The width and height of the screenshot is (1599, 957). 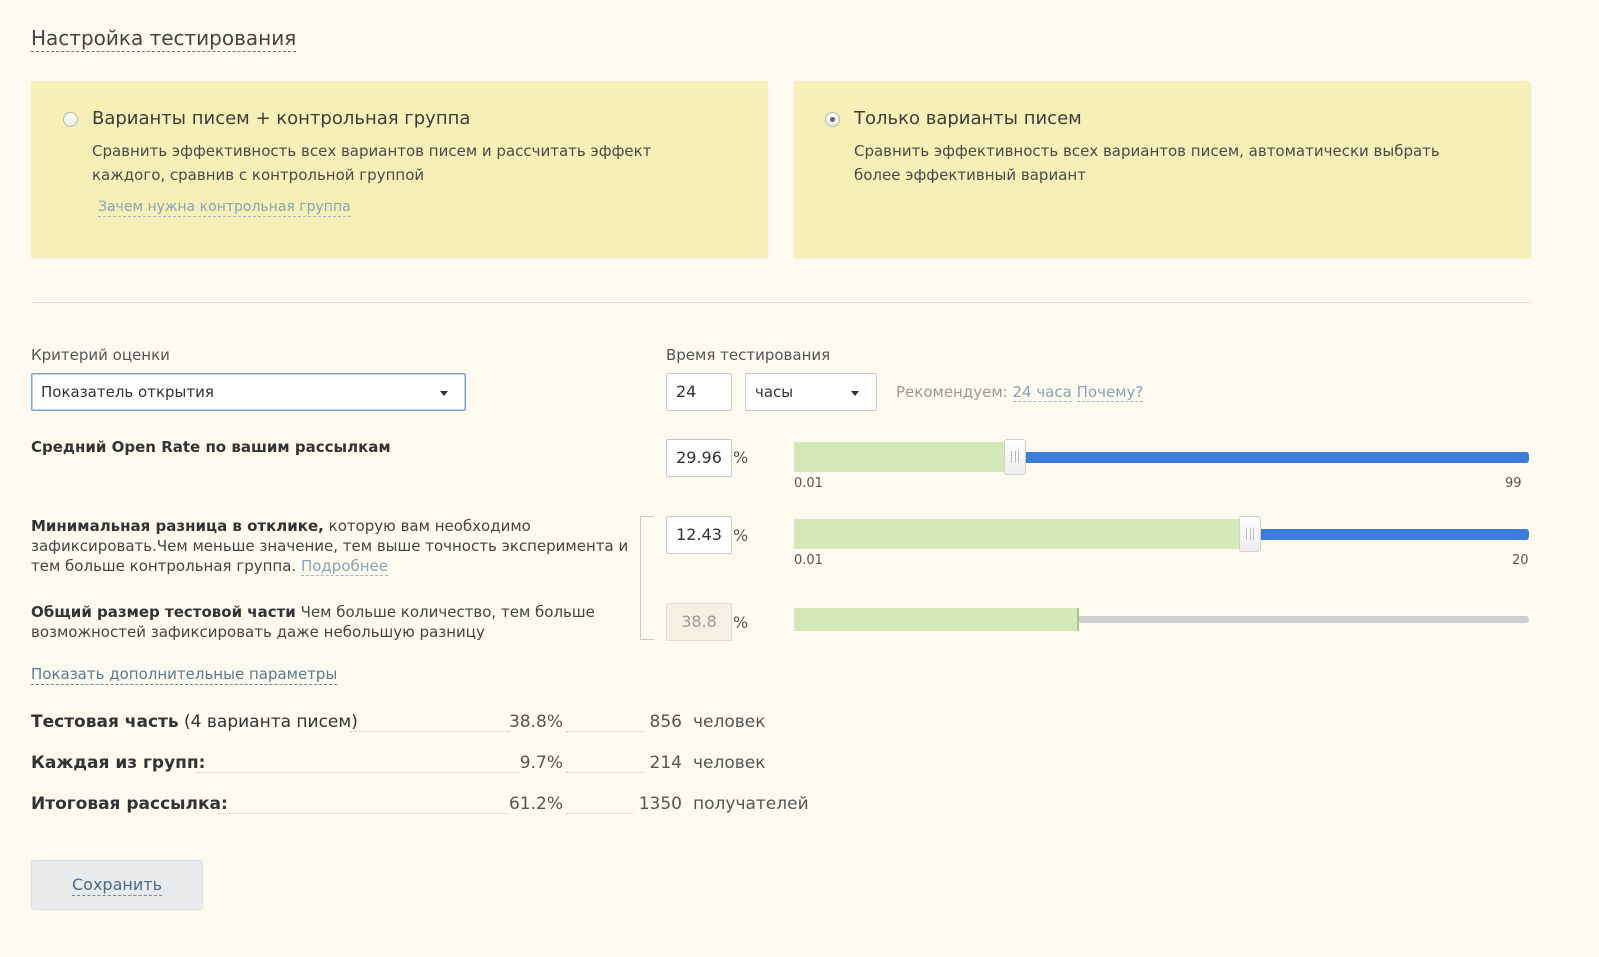 I want to click on criteria-select-value: Показатель открытия, so click(x=127, y=392).